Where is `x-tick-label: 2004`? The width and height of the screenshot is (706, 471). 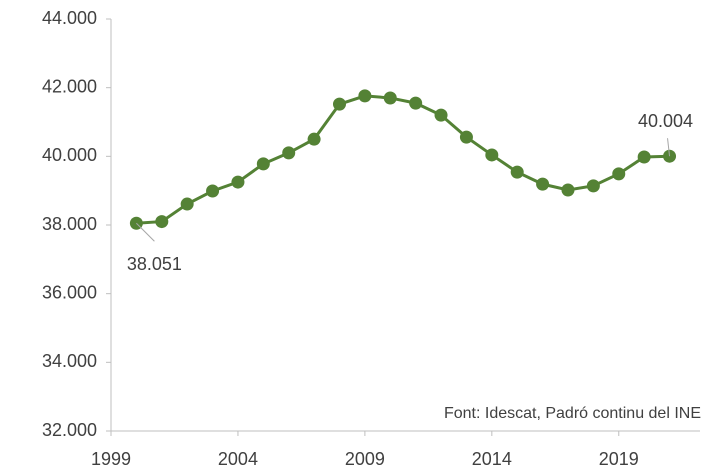
x-tick-label: 2004 is located at coordinates (238, 459).